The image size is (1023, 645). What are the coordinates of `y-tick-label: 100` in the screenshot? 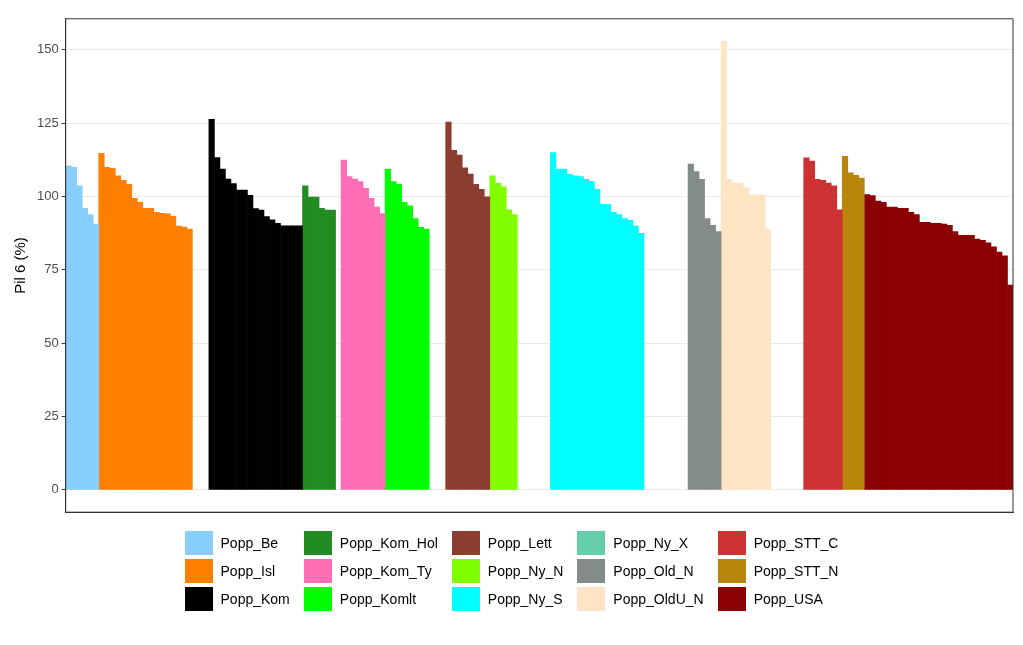 It's located at (47, 196).